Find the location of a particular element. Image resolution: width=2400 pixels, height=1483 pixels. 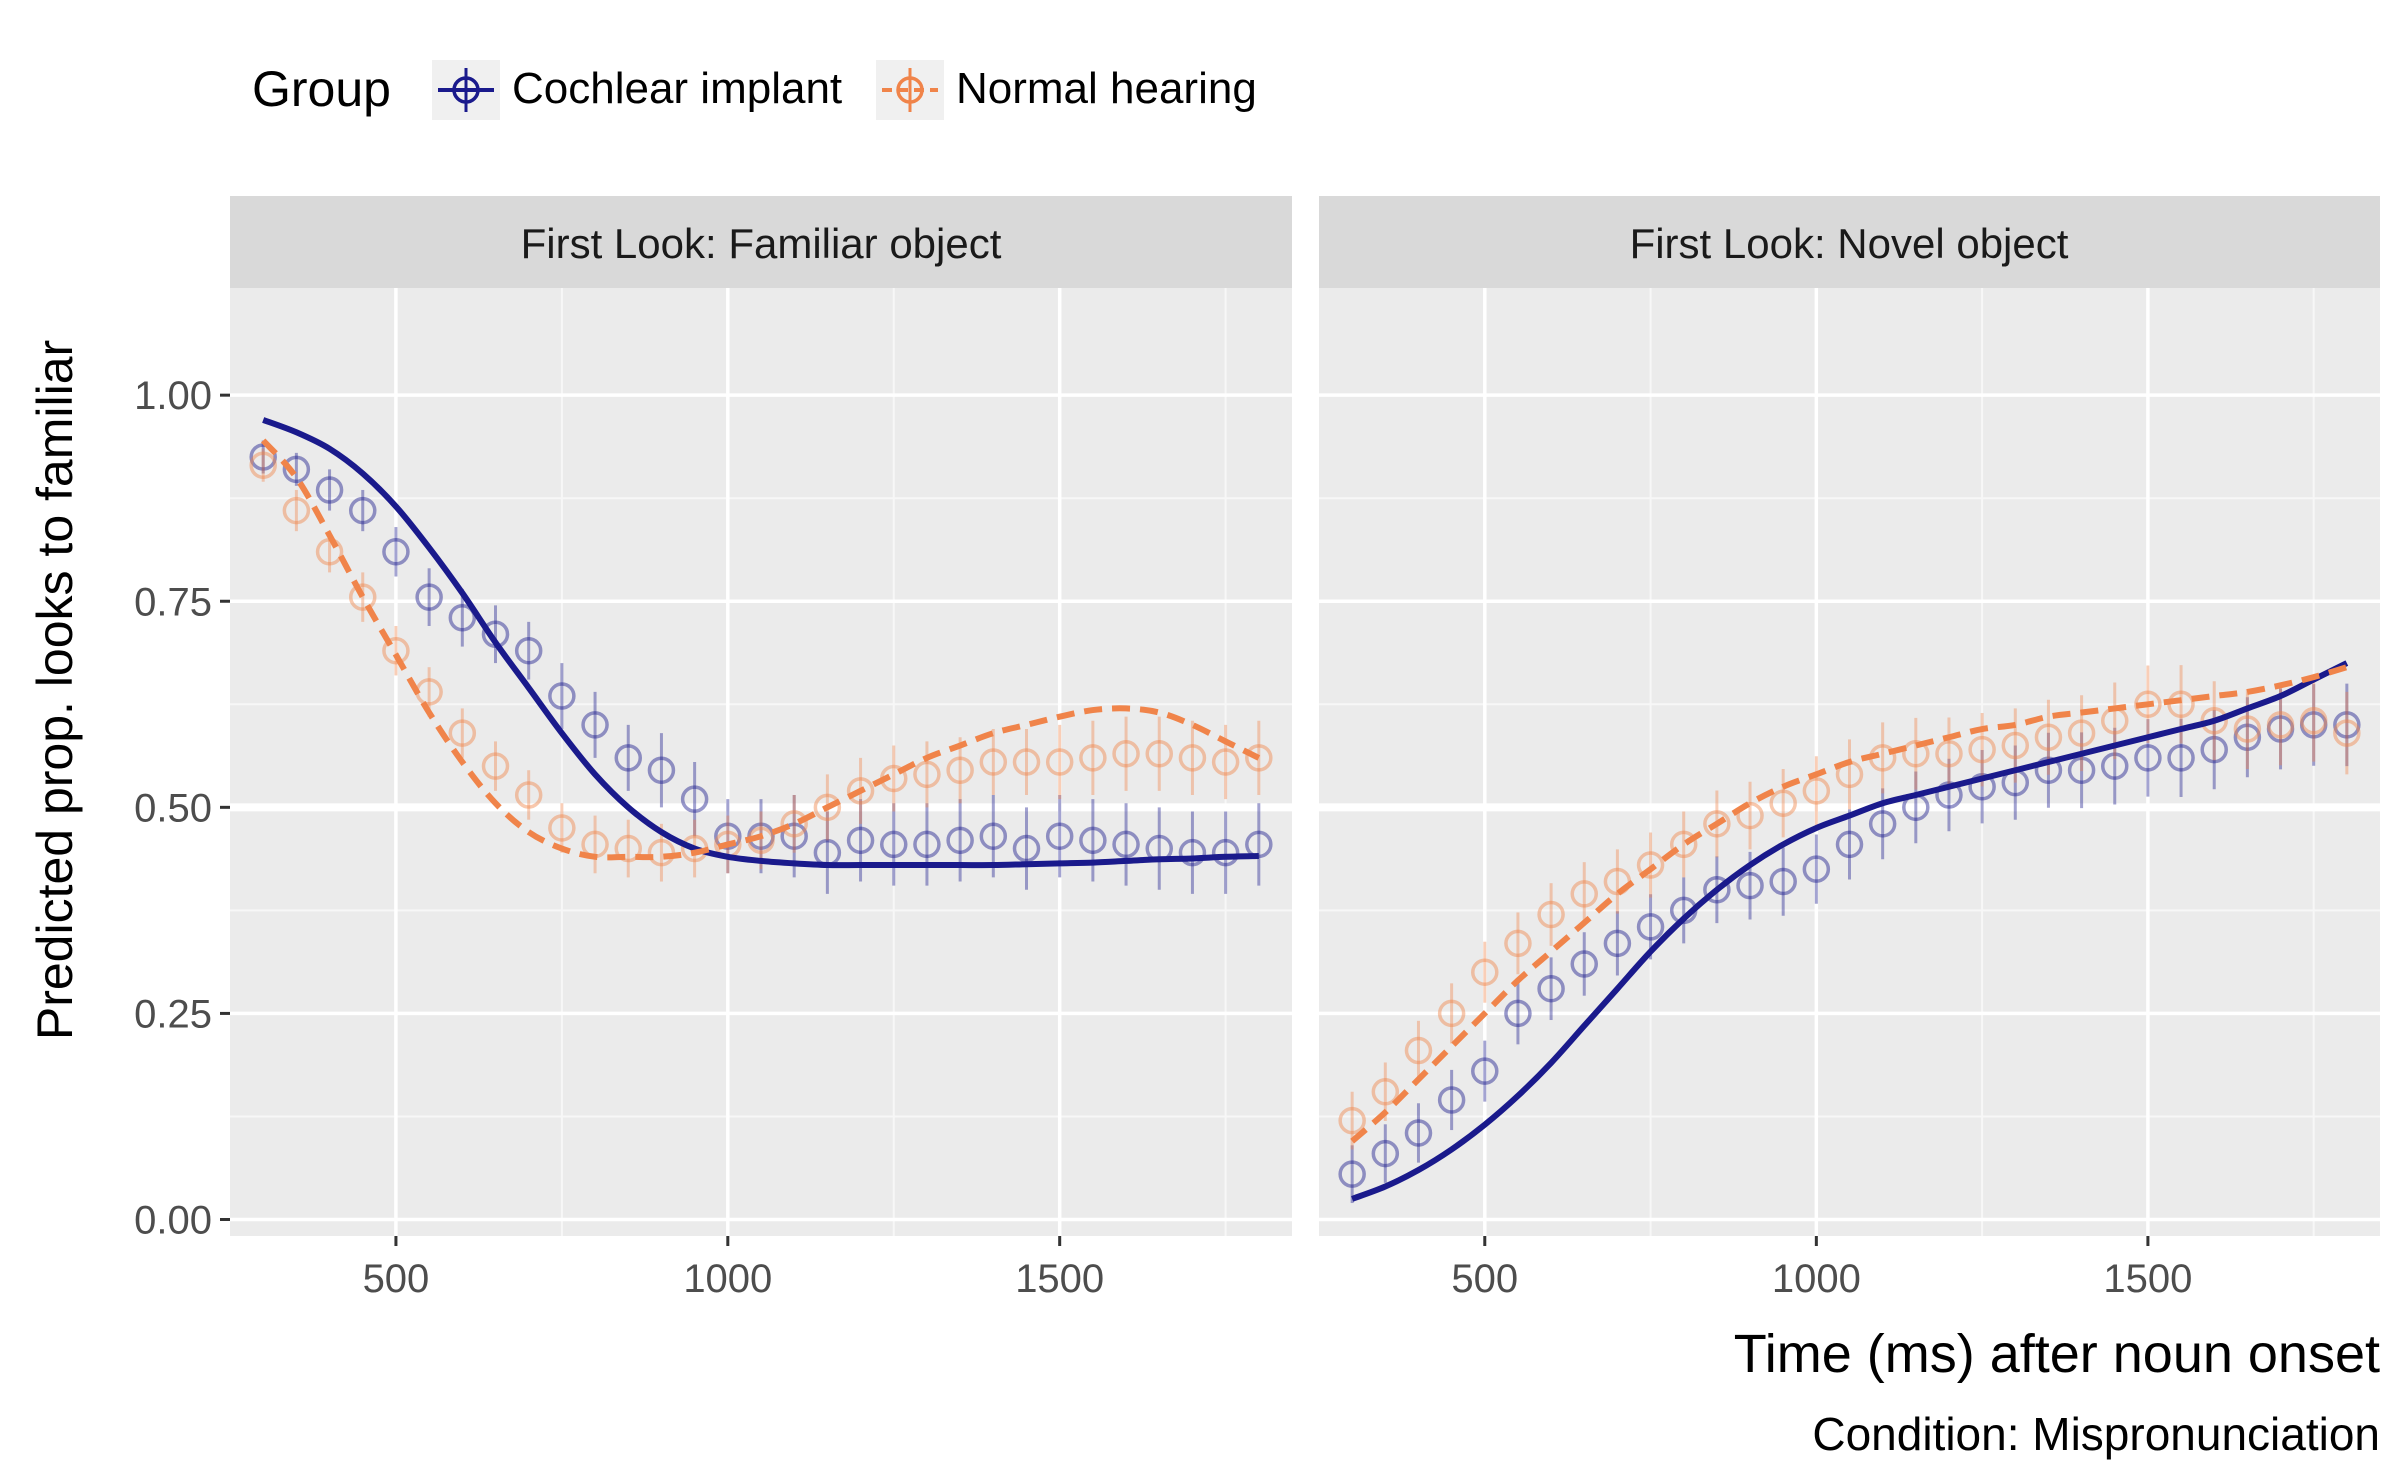

x-tick-label: 500 is located at coordinates (1484, 1279).